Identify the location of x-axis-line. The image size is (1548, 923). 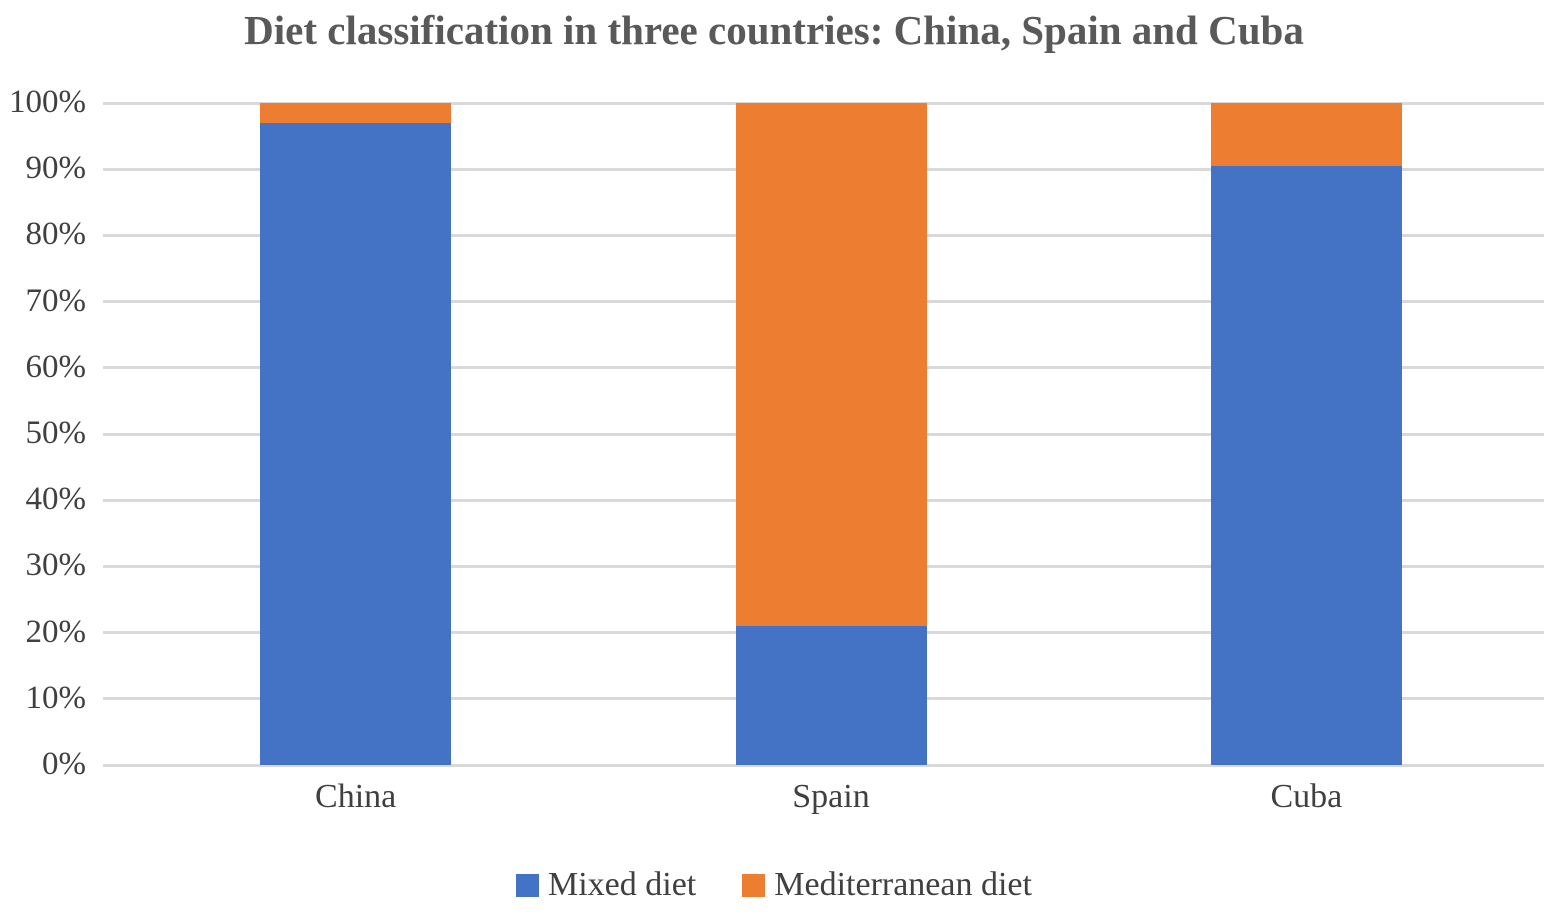
(831, 765).